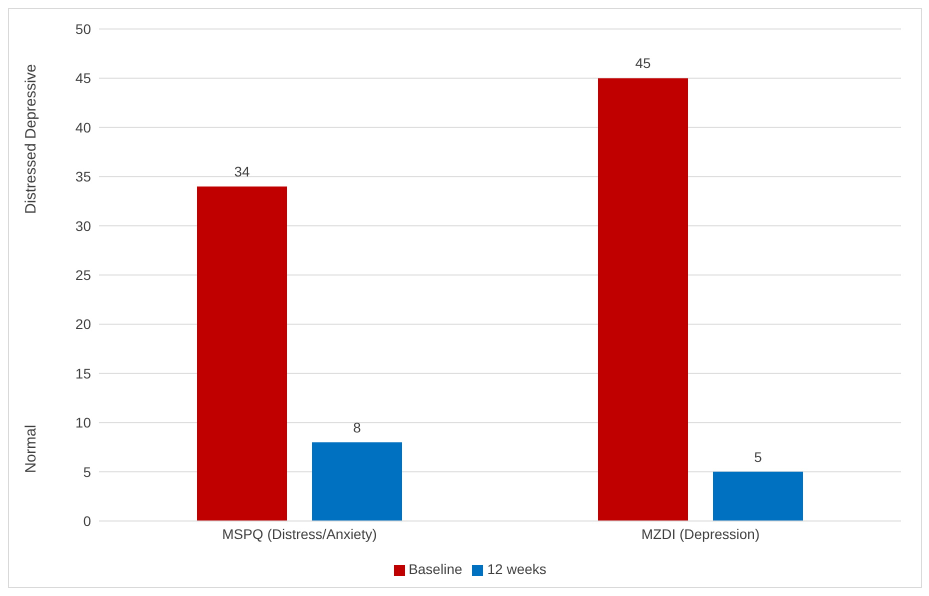  Describe the element at coordinates (87, 520) in the screenshot. I see `y-tick-label: 0` at that location.